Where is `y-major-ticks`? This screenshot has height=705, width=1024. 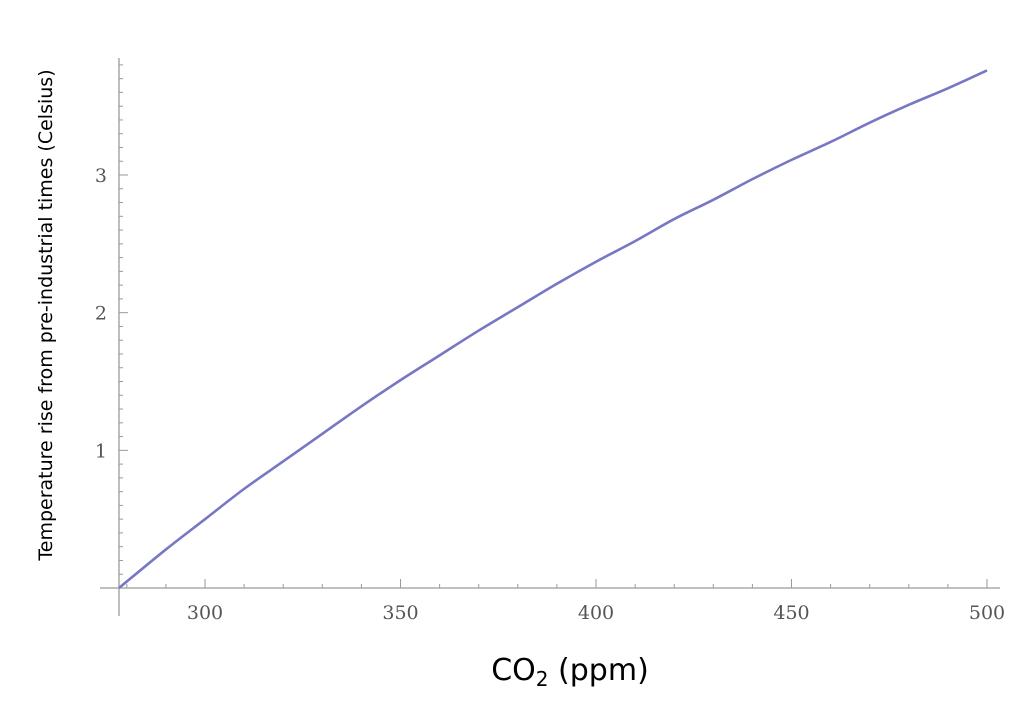
y-major-ticks is located at coordinates (123, 312).